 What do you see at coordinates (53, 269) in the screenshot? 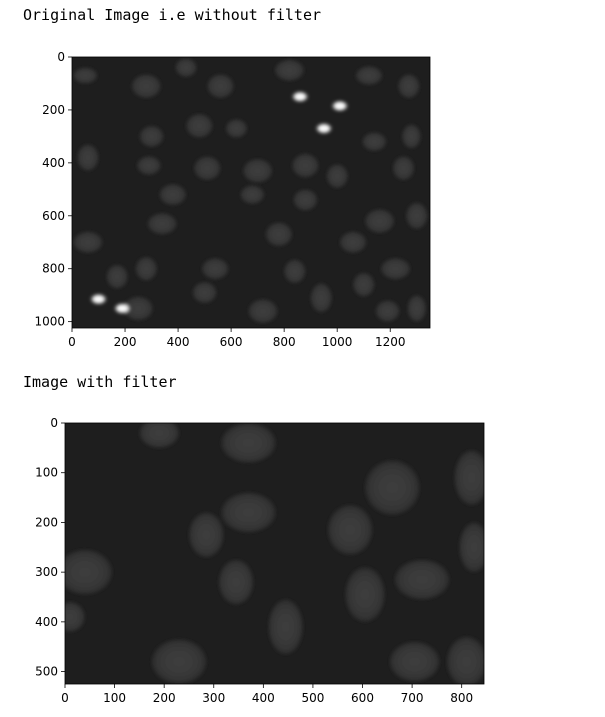
I see `y-tick-label: 800` at bounding box center [53, 269].